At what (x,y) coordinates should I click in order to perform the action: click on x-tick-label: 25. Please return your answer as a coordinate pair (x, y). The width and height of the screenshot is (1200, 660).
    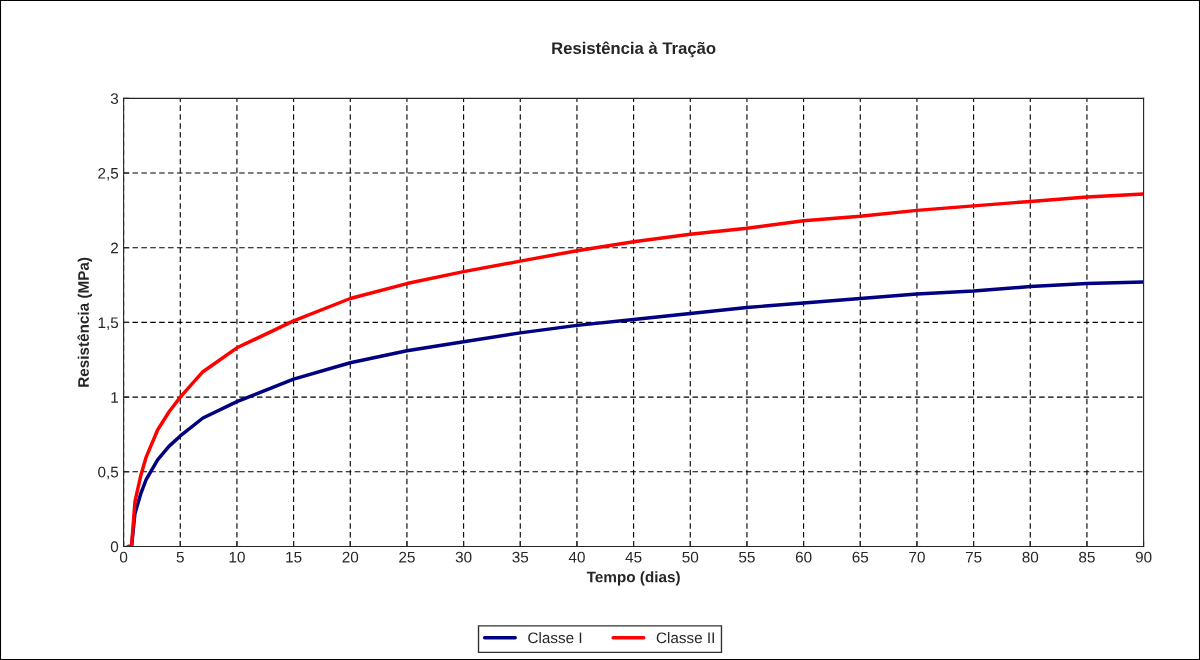
    Looking at the image, I should click on (407, 557).